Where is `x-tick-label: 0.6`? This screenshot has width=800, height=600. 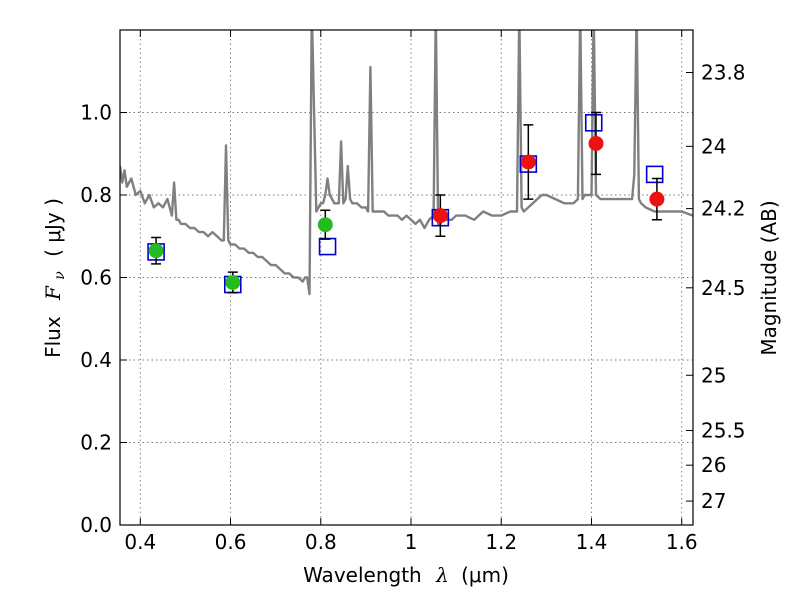 x-tick-label: 0.6 is located at coordinates (231, 542).